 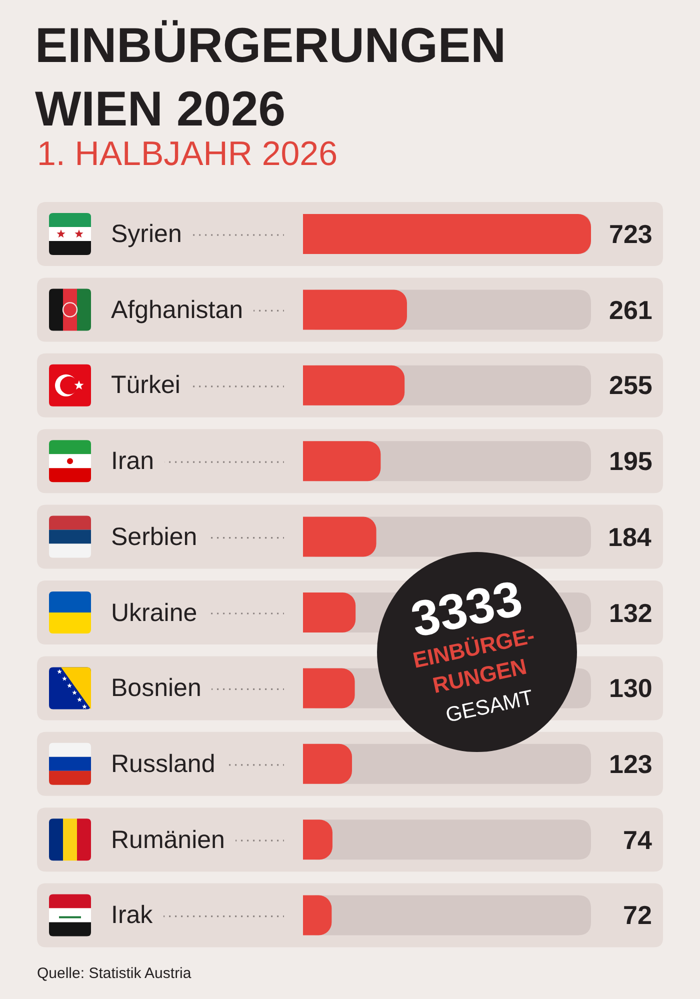 What do you see at coordinates (637, 915) in the screenshot?
I see `data-label: 72` at bounding box center [637, 915].